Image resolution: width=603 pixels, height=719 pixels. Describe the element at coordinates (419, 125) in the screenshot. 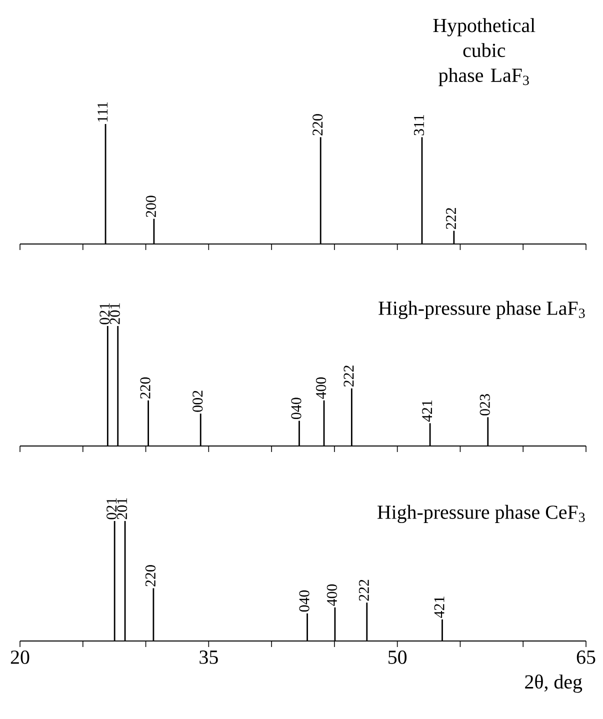

I see `annotation: 311` at that location.